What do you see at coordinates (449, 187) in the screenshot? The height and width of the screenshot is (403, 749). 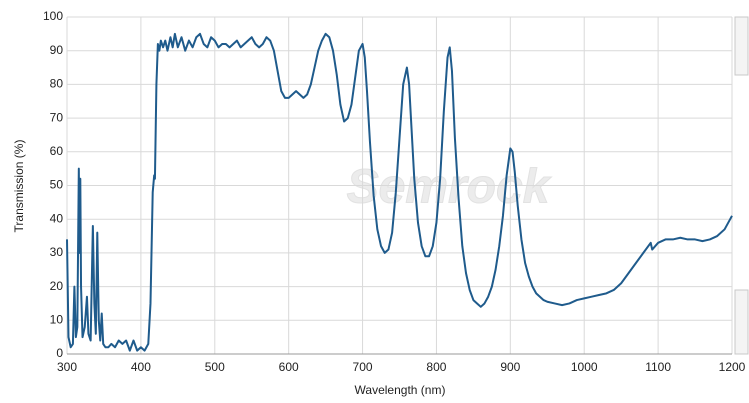 I see `watermark: Semrock` at bounding box center [449, 187].